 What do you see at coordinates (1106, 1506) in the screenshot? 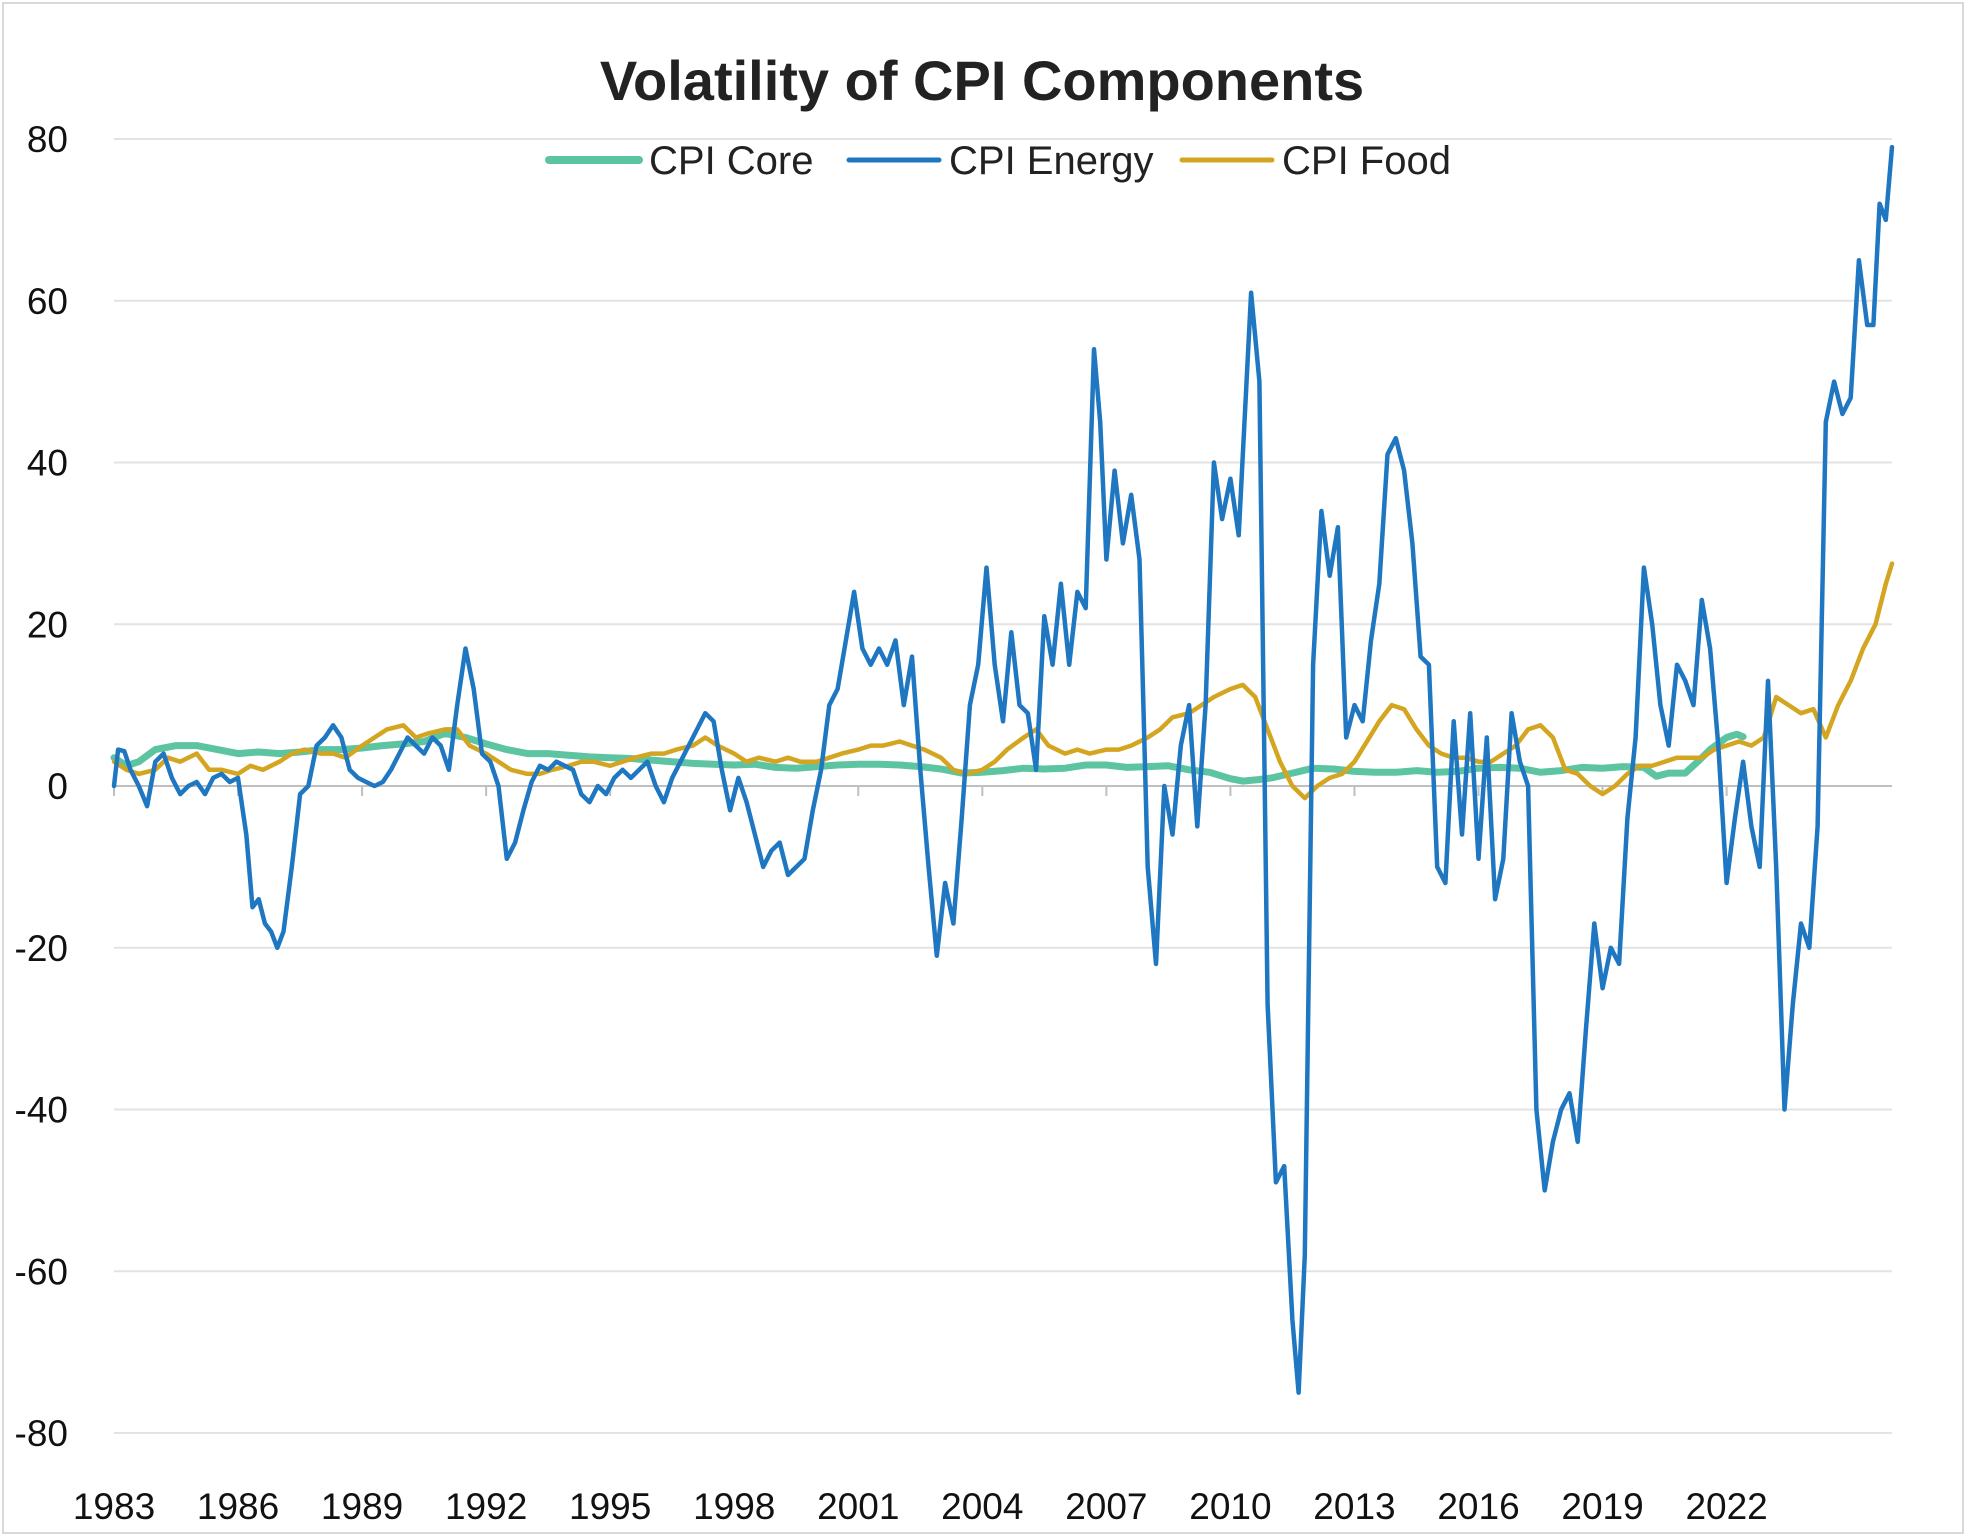
I see `x-tick-label: 2007` at bounding box center [1106, 1506].